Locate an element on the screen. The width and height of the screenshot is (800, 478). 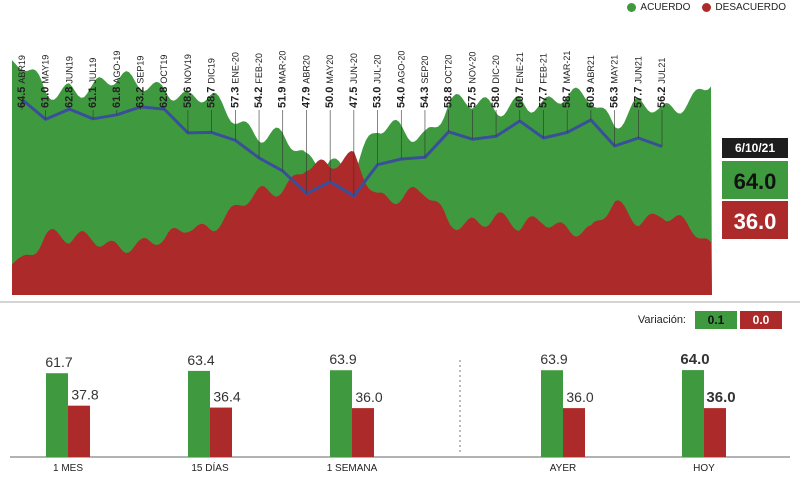
approval-point-value: 56.2 is located at coordinates (662, 97).